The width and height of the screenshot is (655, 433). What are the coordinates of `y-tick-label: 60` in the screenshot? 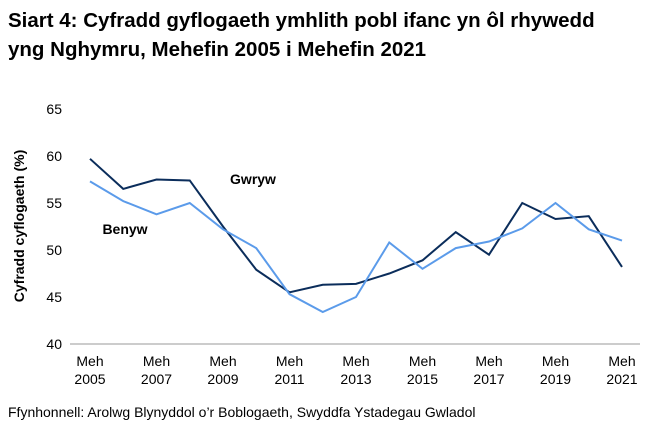 It's located at (54, 156).